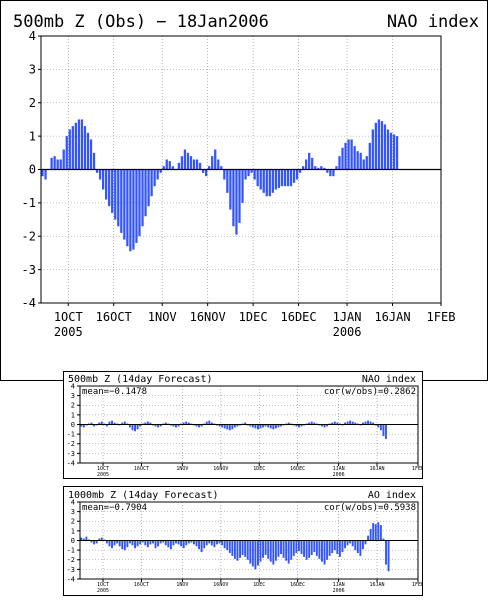  I want to click on x-tick-label: 1JAN, so click(339, 469).